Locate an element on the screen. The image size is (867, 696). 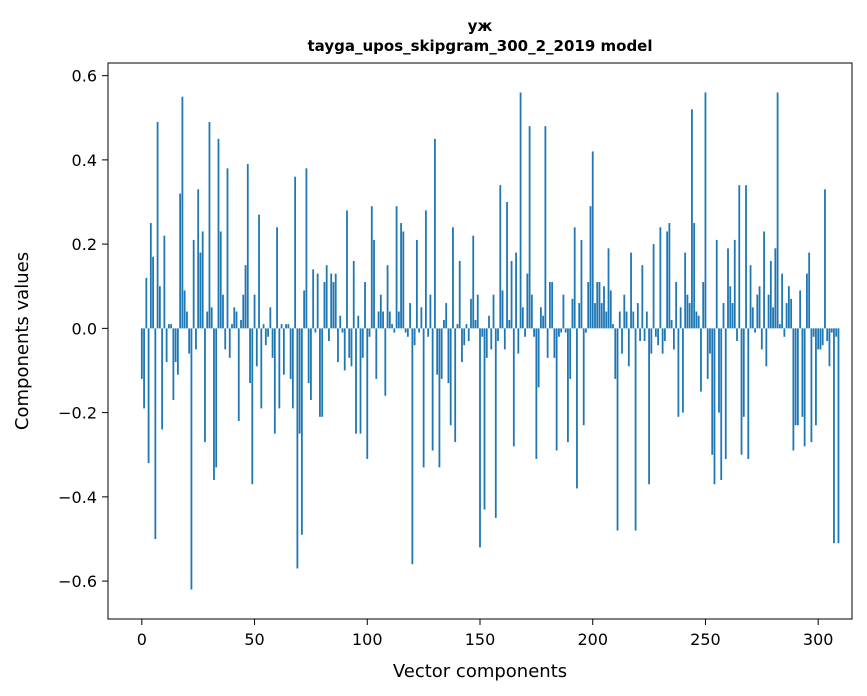
y-tick-label: 0.2 is located at coordinates (84, 244).